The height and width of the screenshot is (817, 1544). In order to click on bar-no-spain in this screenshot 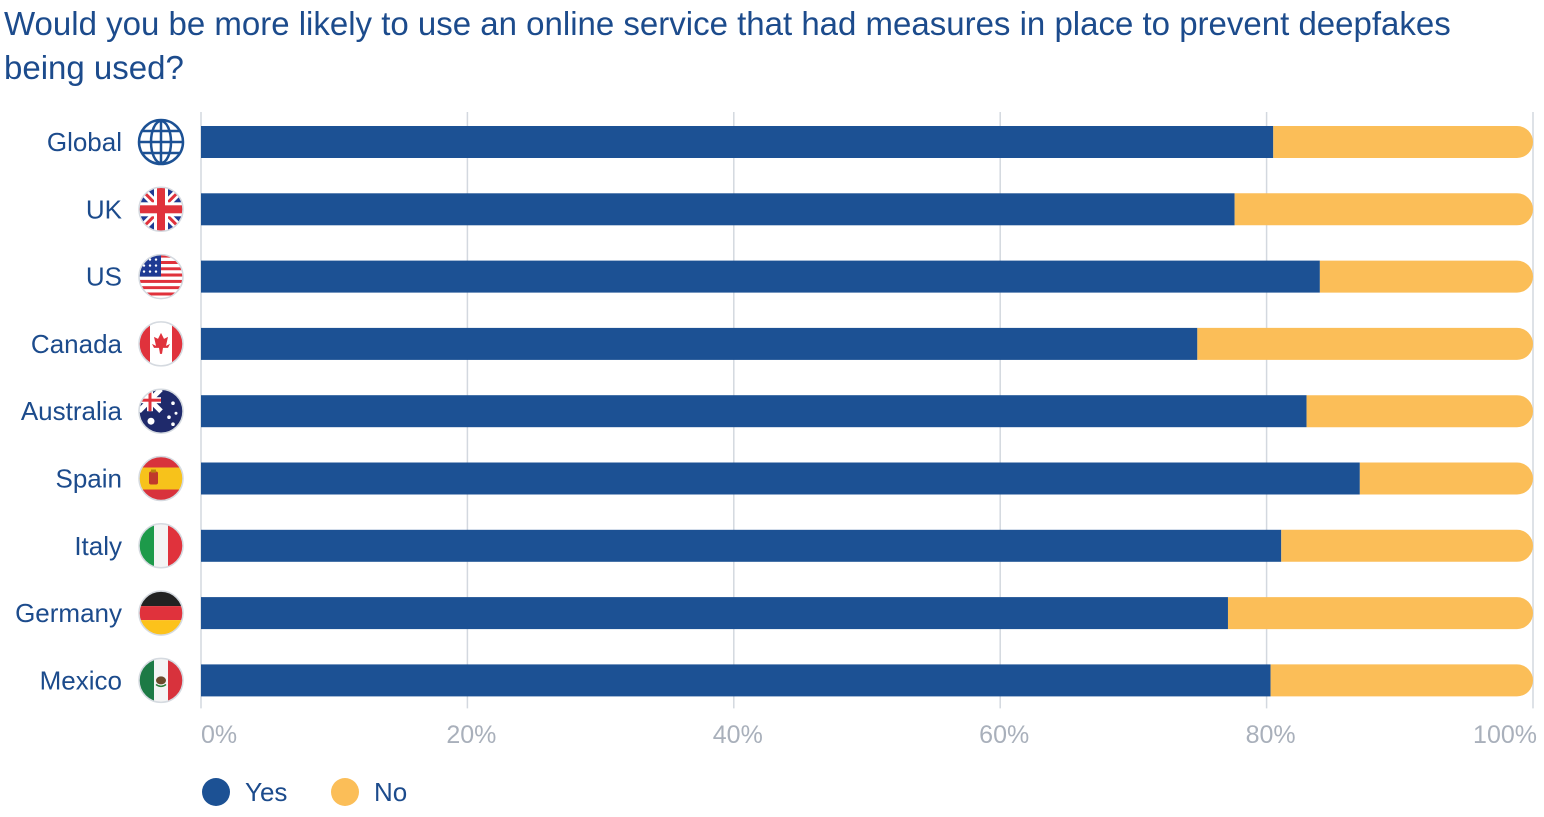, I will do `click(1446, 478)`.